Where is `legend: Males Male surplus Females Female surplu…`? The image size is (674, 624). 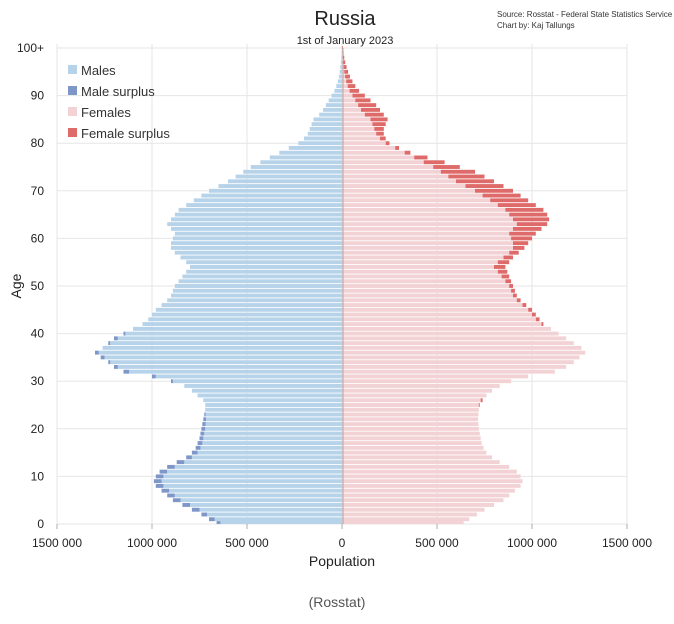 legend: Males Male surplus Females Female surplu… is located at coordinates (119, 102).